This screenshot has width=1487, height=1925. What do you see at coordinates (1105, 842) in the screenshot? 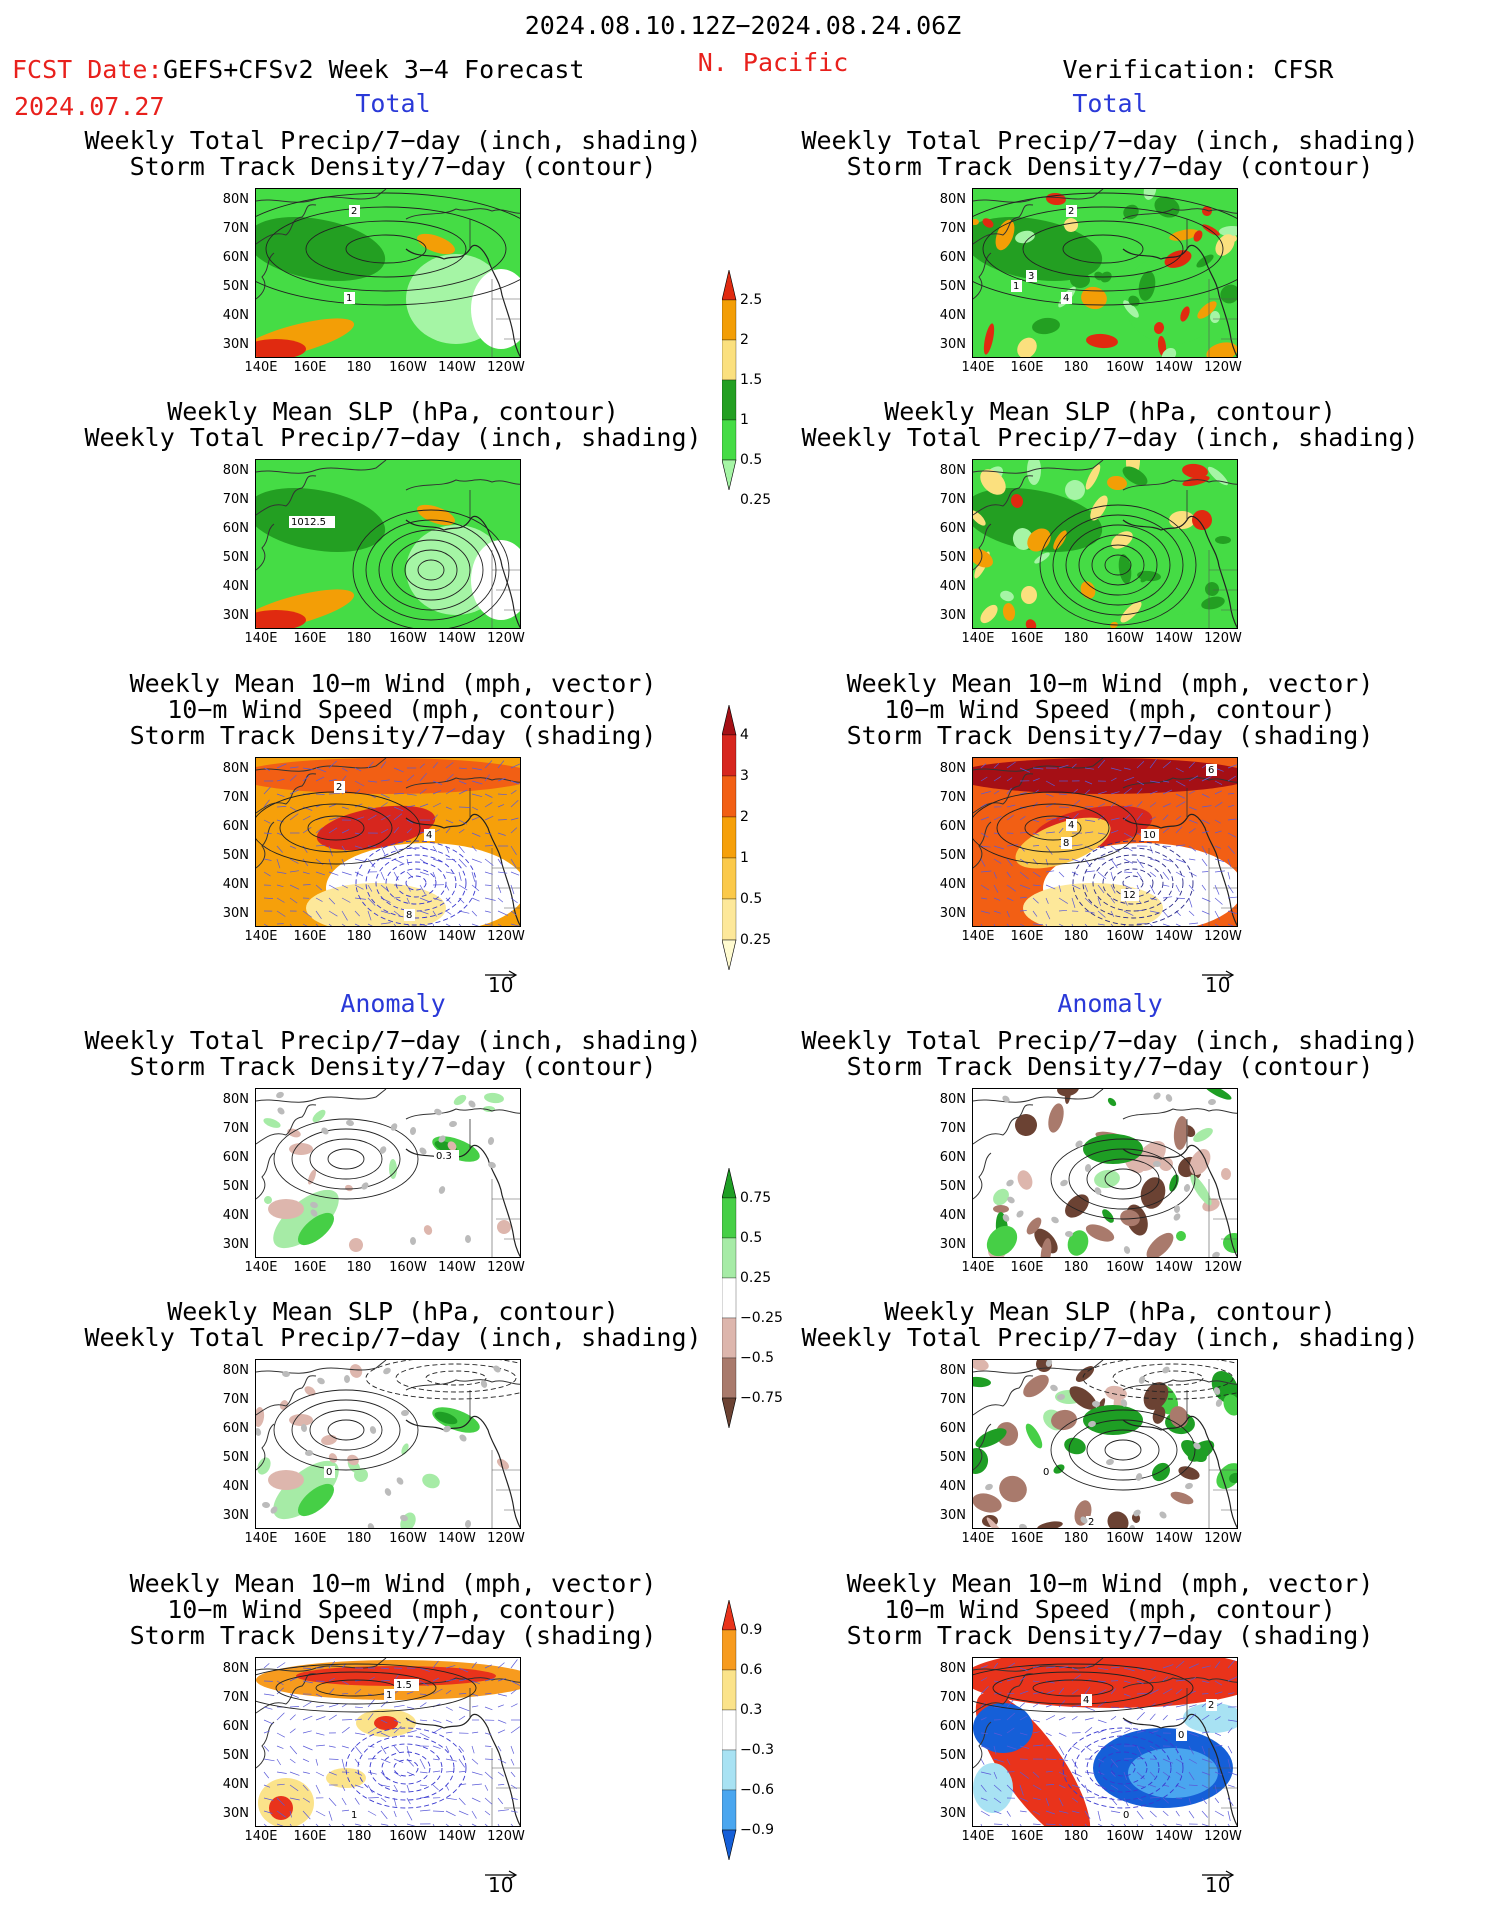
I see `map-panel-tp3-verification: 6 4 8 10 12` at bounding box center [1105, 842].